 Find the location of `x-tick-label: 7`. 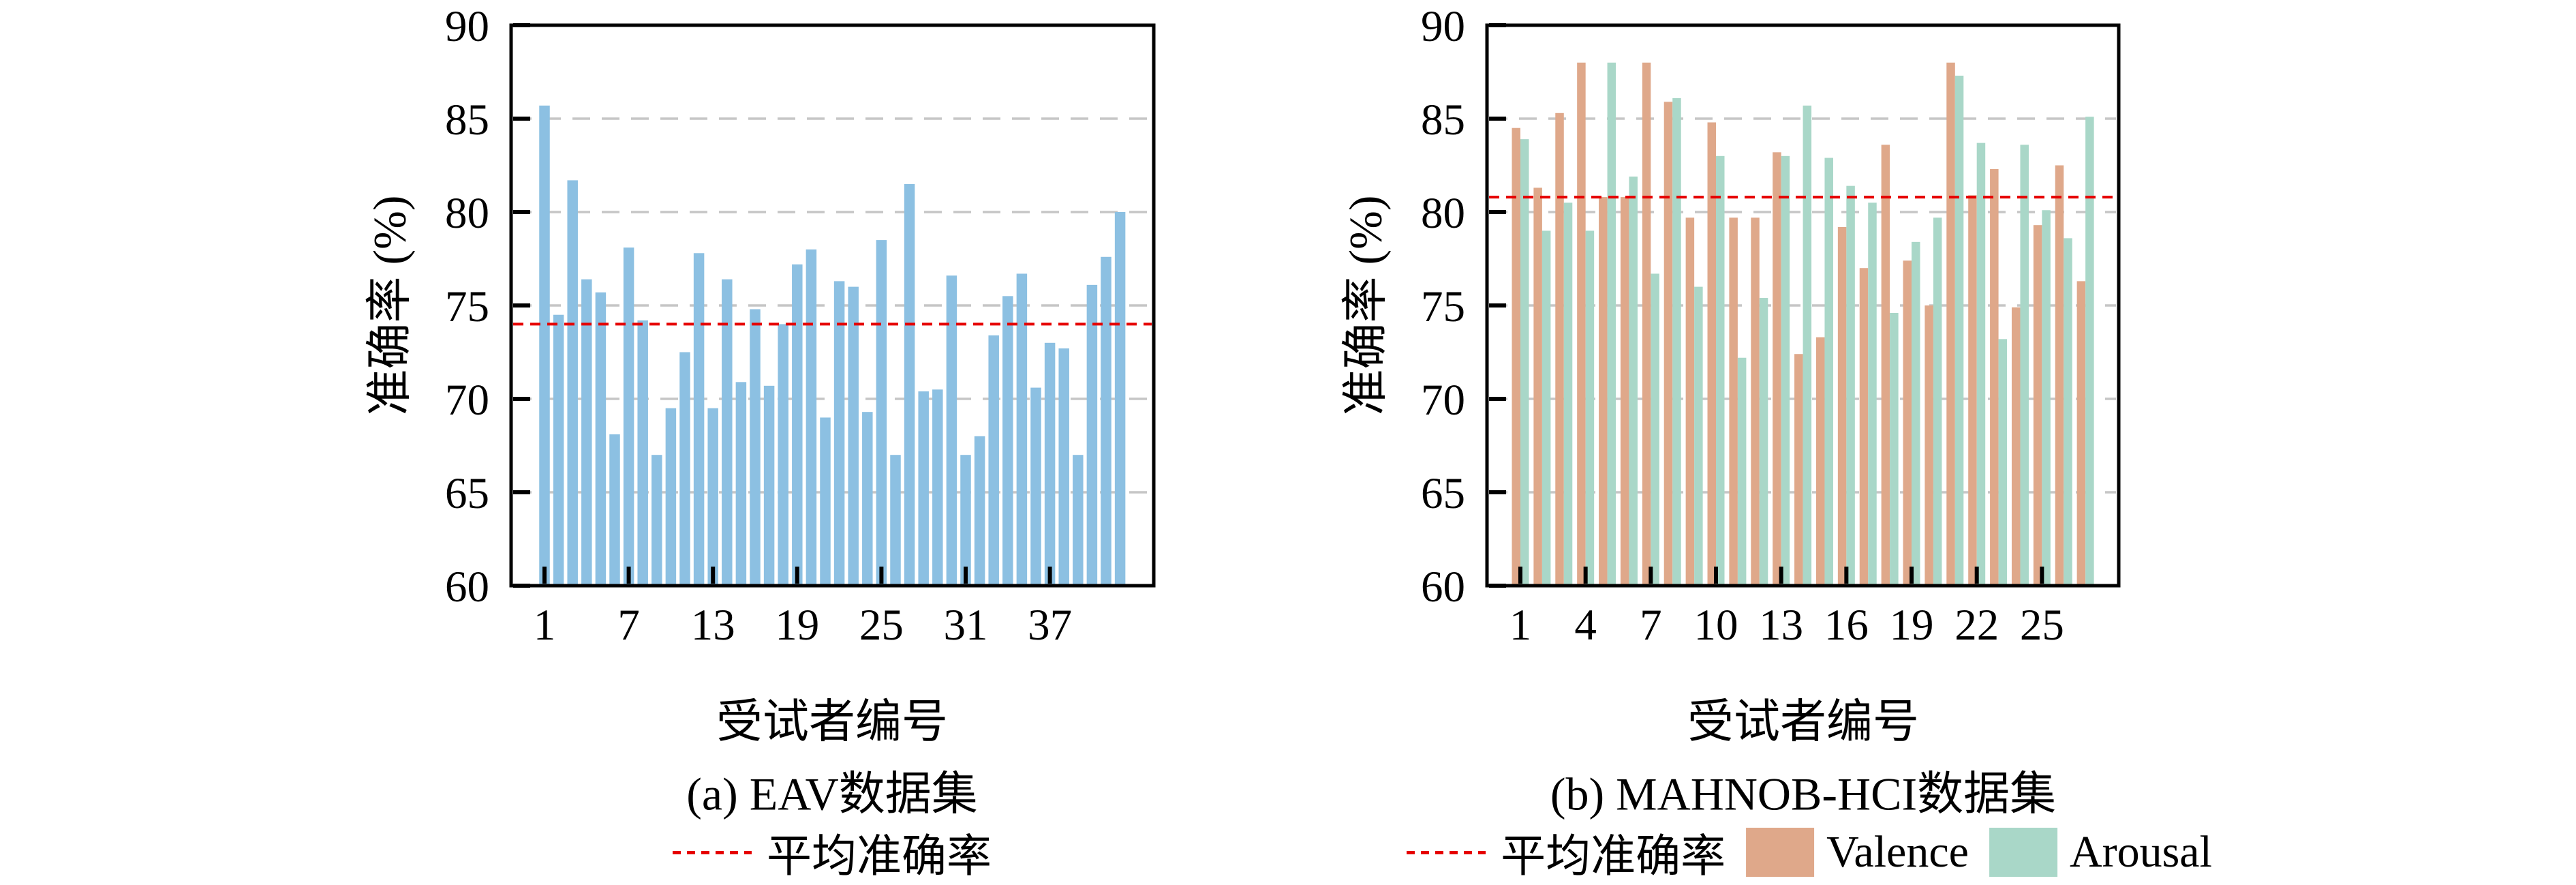

x-tick-label: 7 is located at coordinates (628, 625).